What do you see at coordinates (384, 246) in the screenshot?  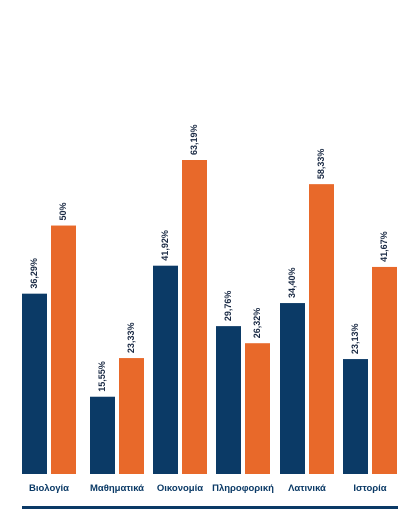 I see `data-label-orange-5: 41,67%` at bounding box center [384, 246].